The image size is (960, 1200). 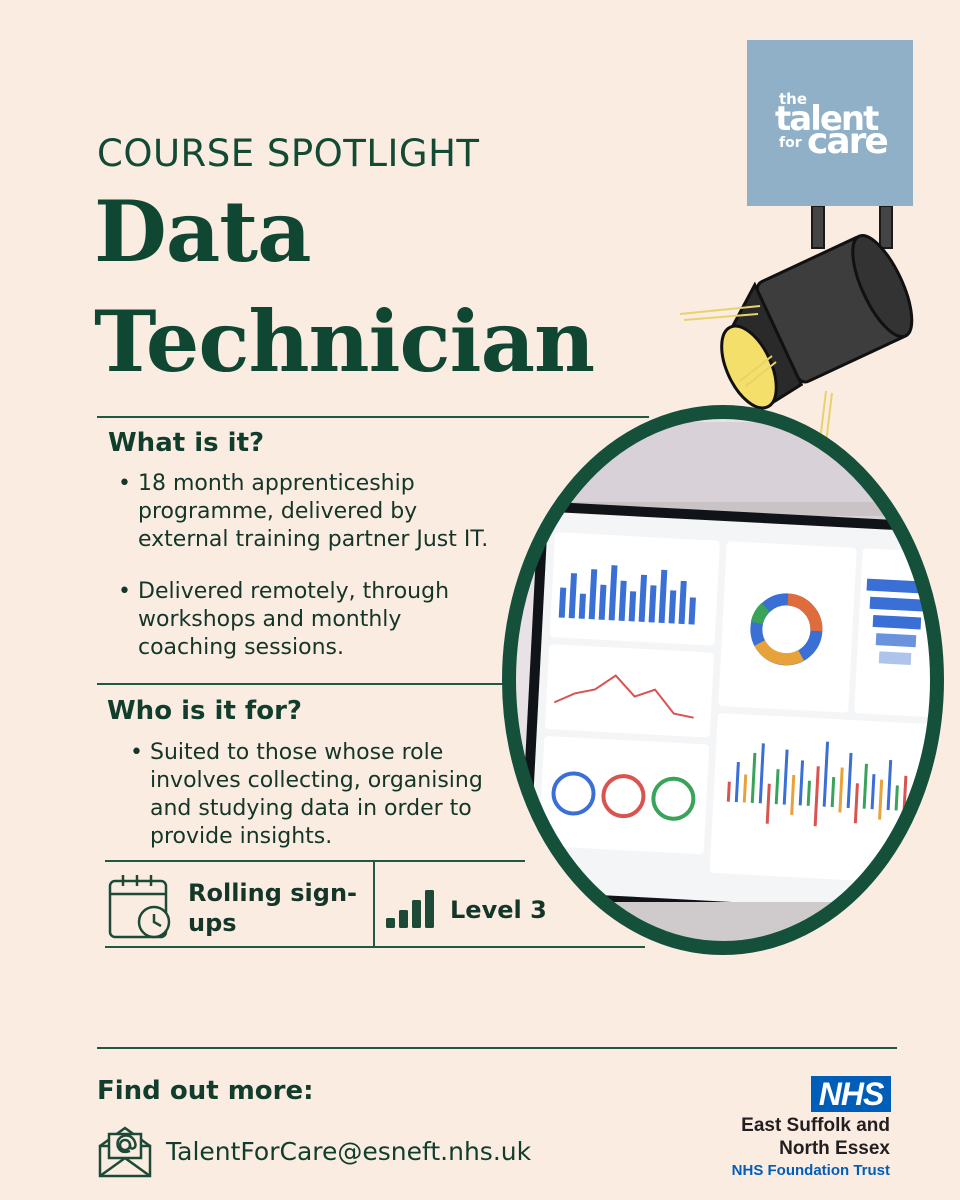 What do you see at coordinates (273, 908) in the screenshot?
I see `signup-label: Rolling sign-ups` at bounding box center [273, 908].